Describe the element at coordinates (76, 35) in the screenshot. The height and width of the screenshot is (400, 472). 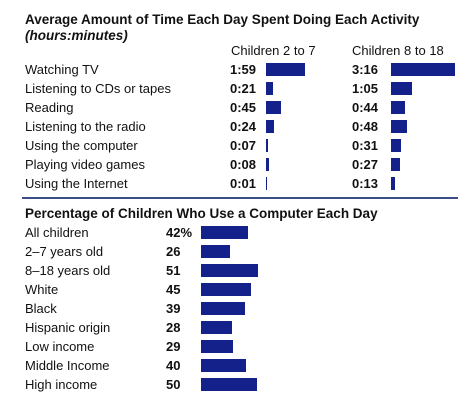
I see `chart1-subtitle: (hours:minutes)` at that location.